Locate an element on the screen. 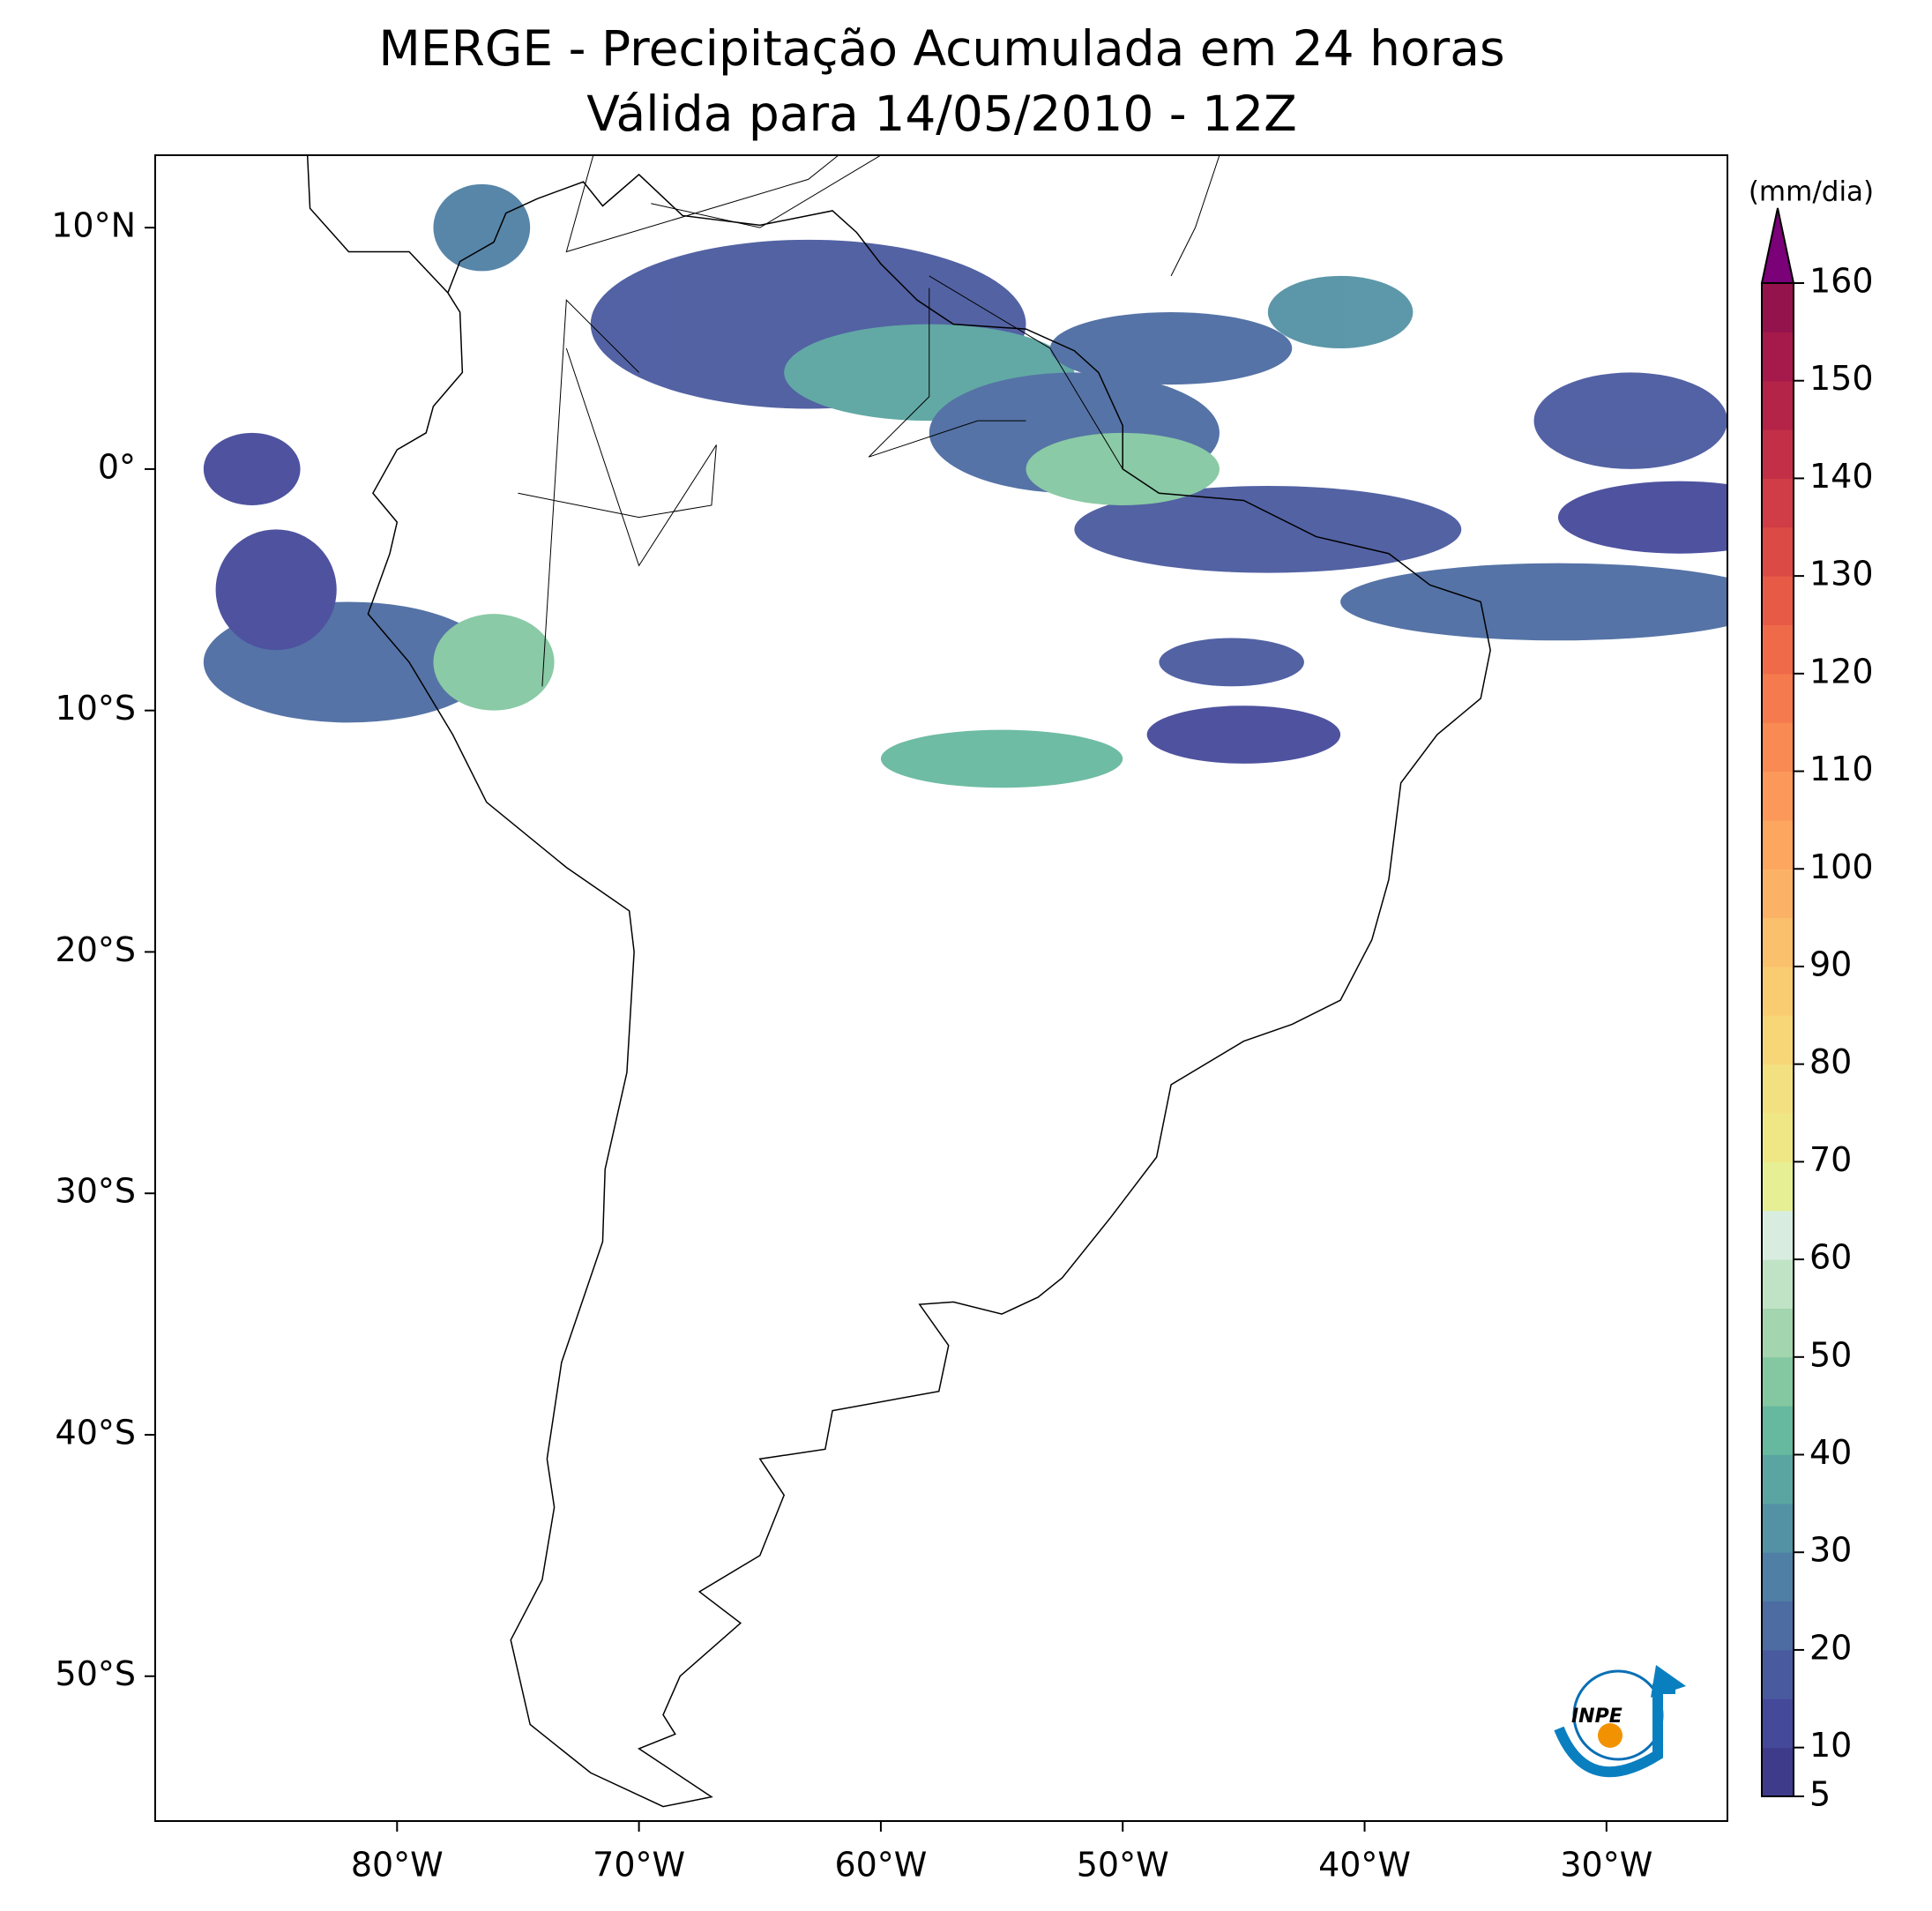 The image size is (1932, 1911). colorbar-tick-label: 80 is located at coordinates (1830, 1062).